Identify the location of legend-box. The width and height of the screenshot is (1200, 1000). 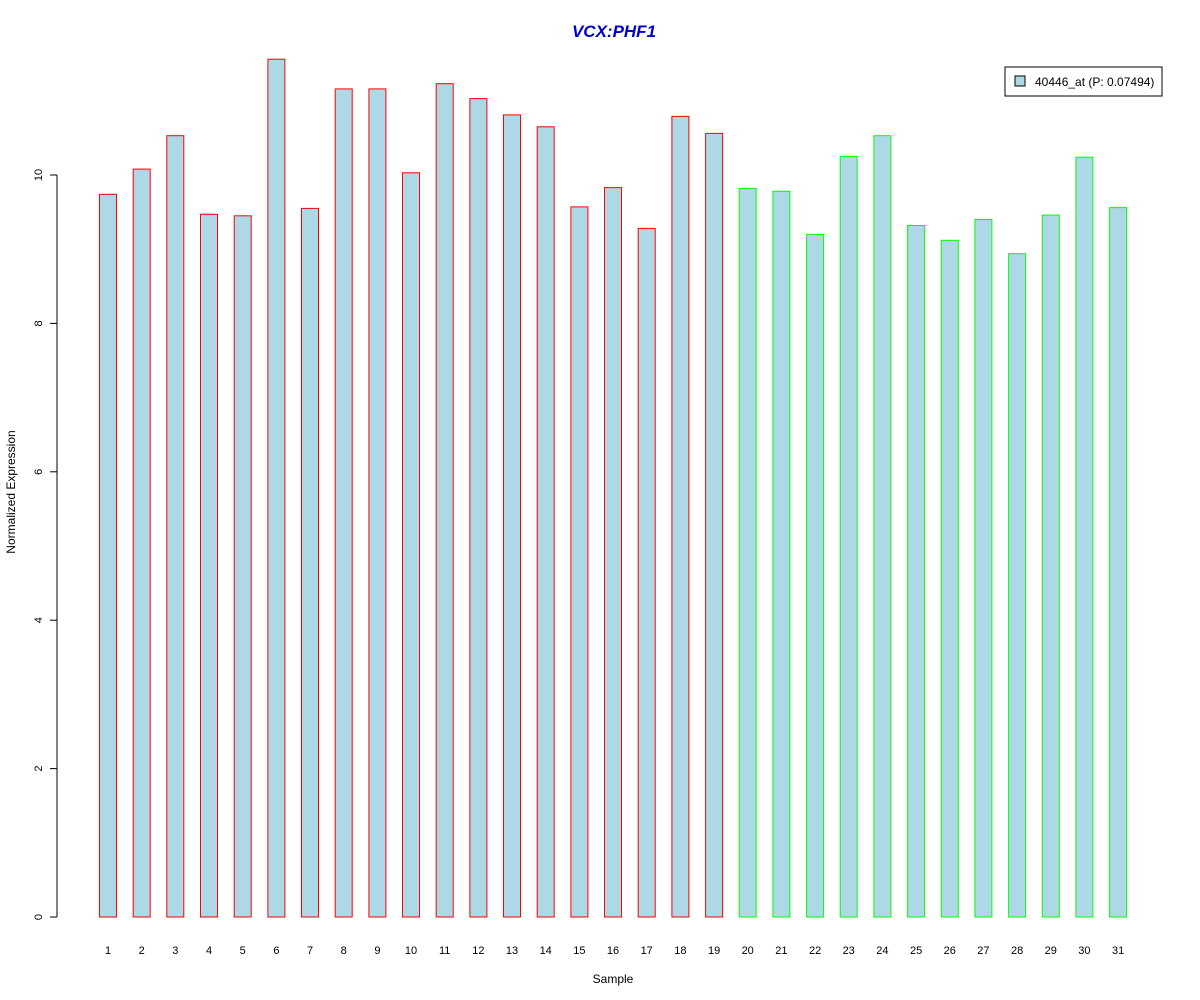
(1083, 81).